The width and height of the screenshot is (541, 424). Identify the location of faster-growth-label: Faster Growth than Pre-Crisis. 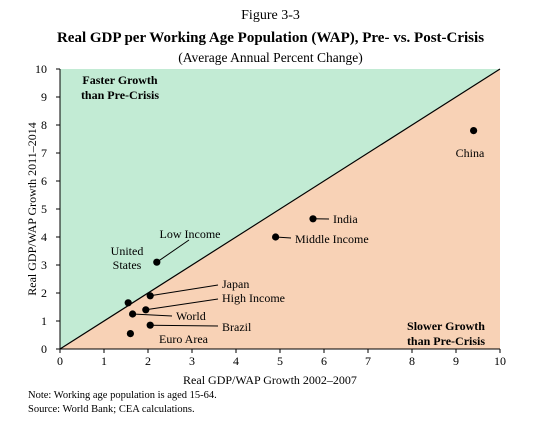
(120, 87).